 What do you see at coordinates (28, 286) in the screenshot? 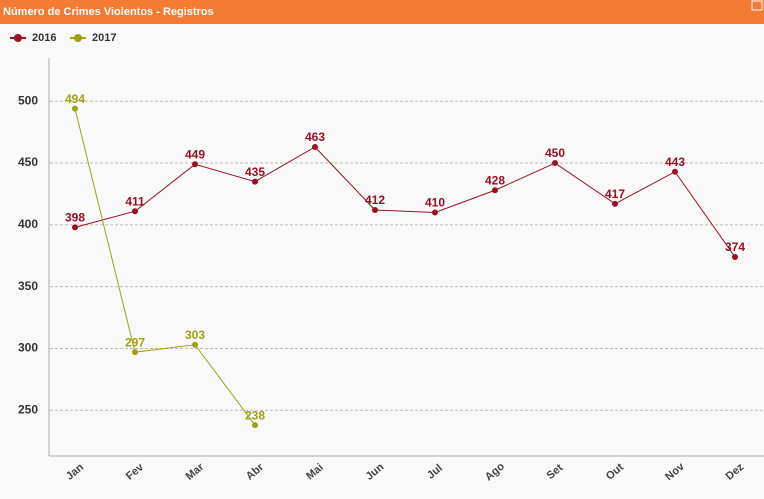
I see `y-tick-label: 350` at bounding box center [28, 286].